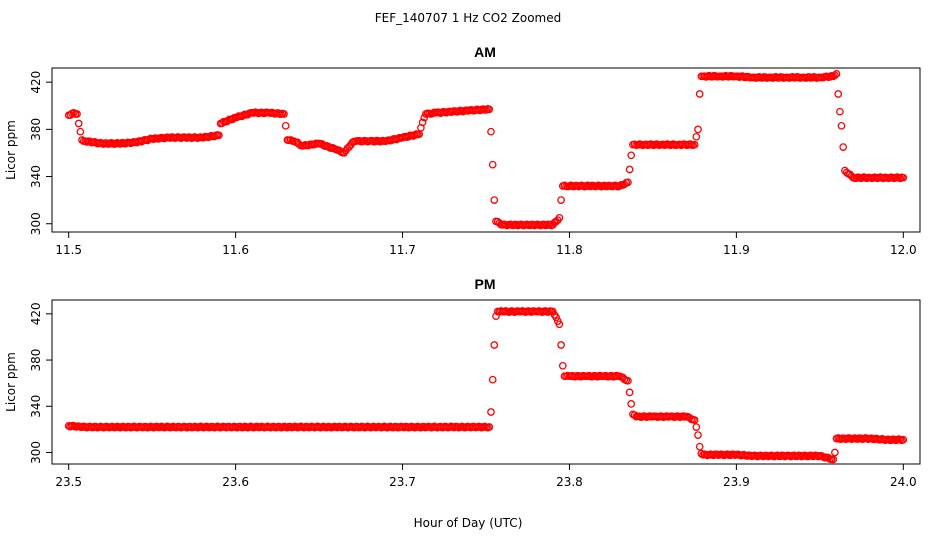  I want to click on am-x-tick-label: 11.9, so click(736, 250).